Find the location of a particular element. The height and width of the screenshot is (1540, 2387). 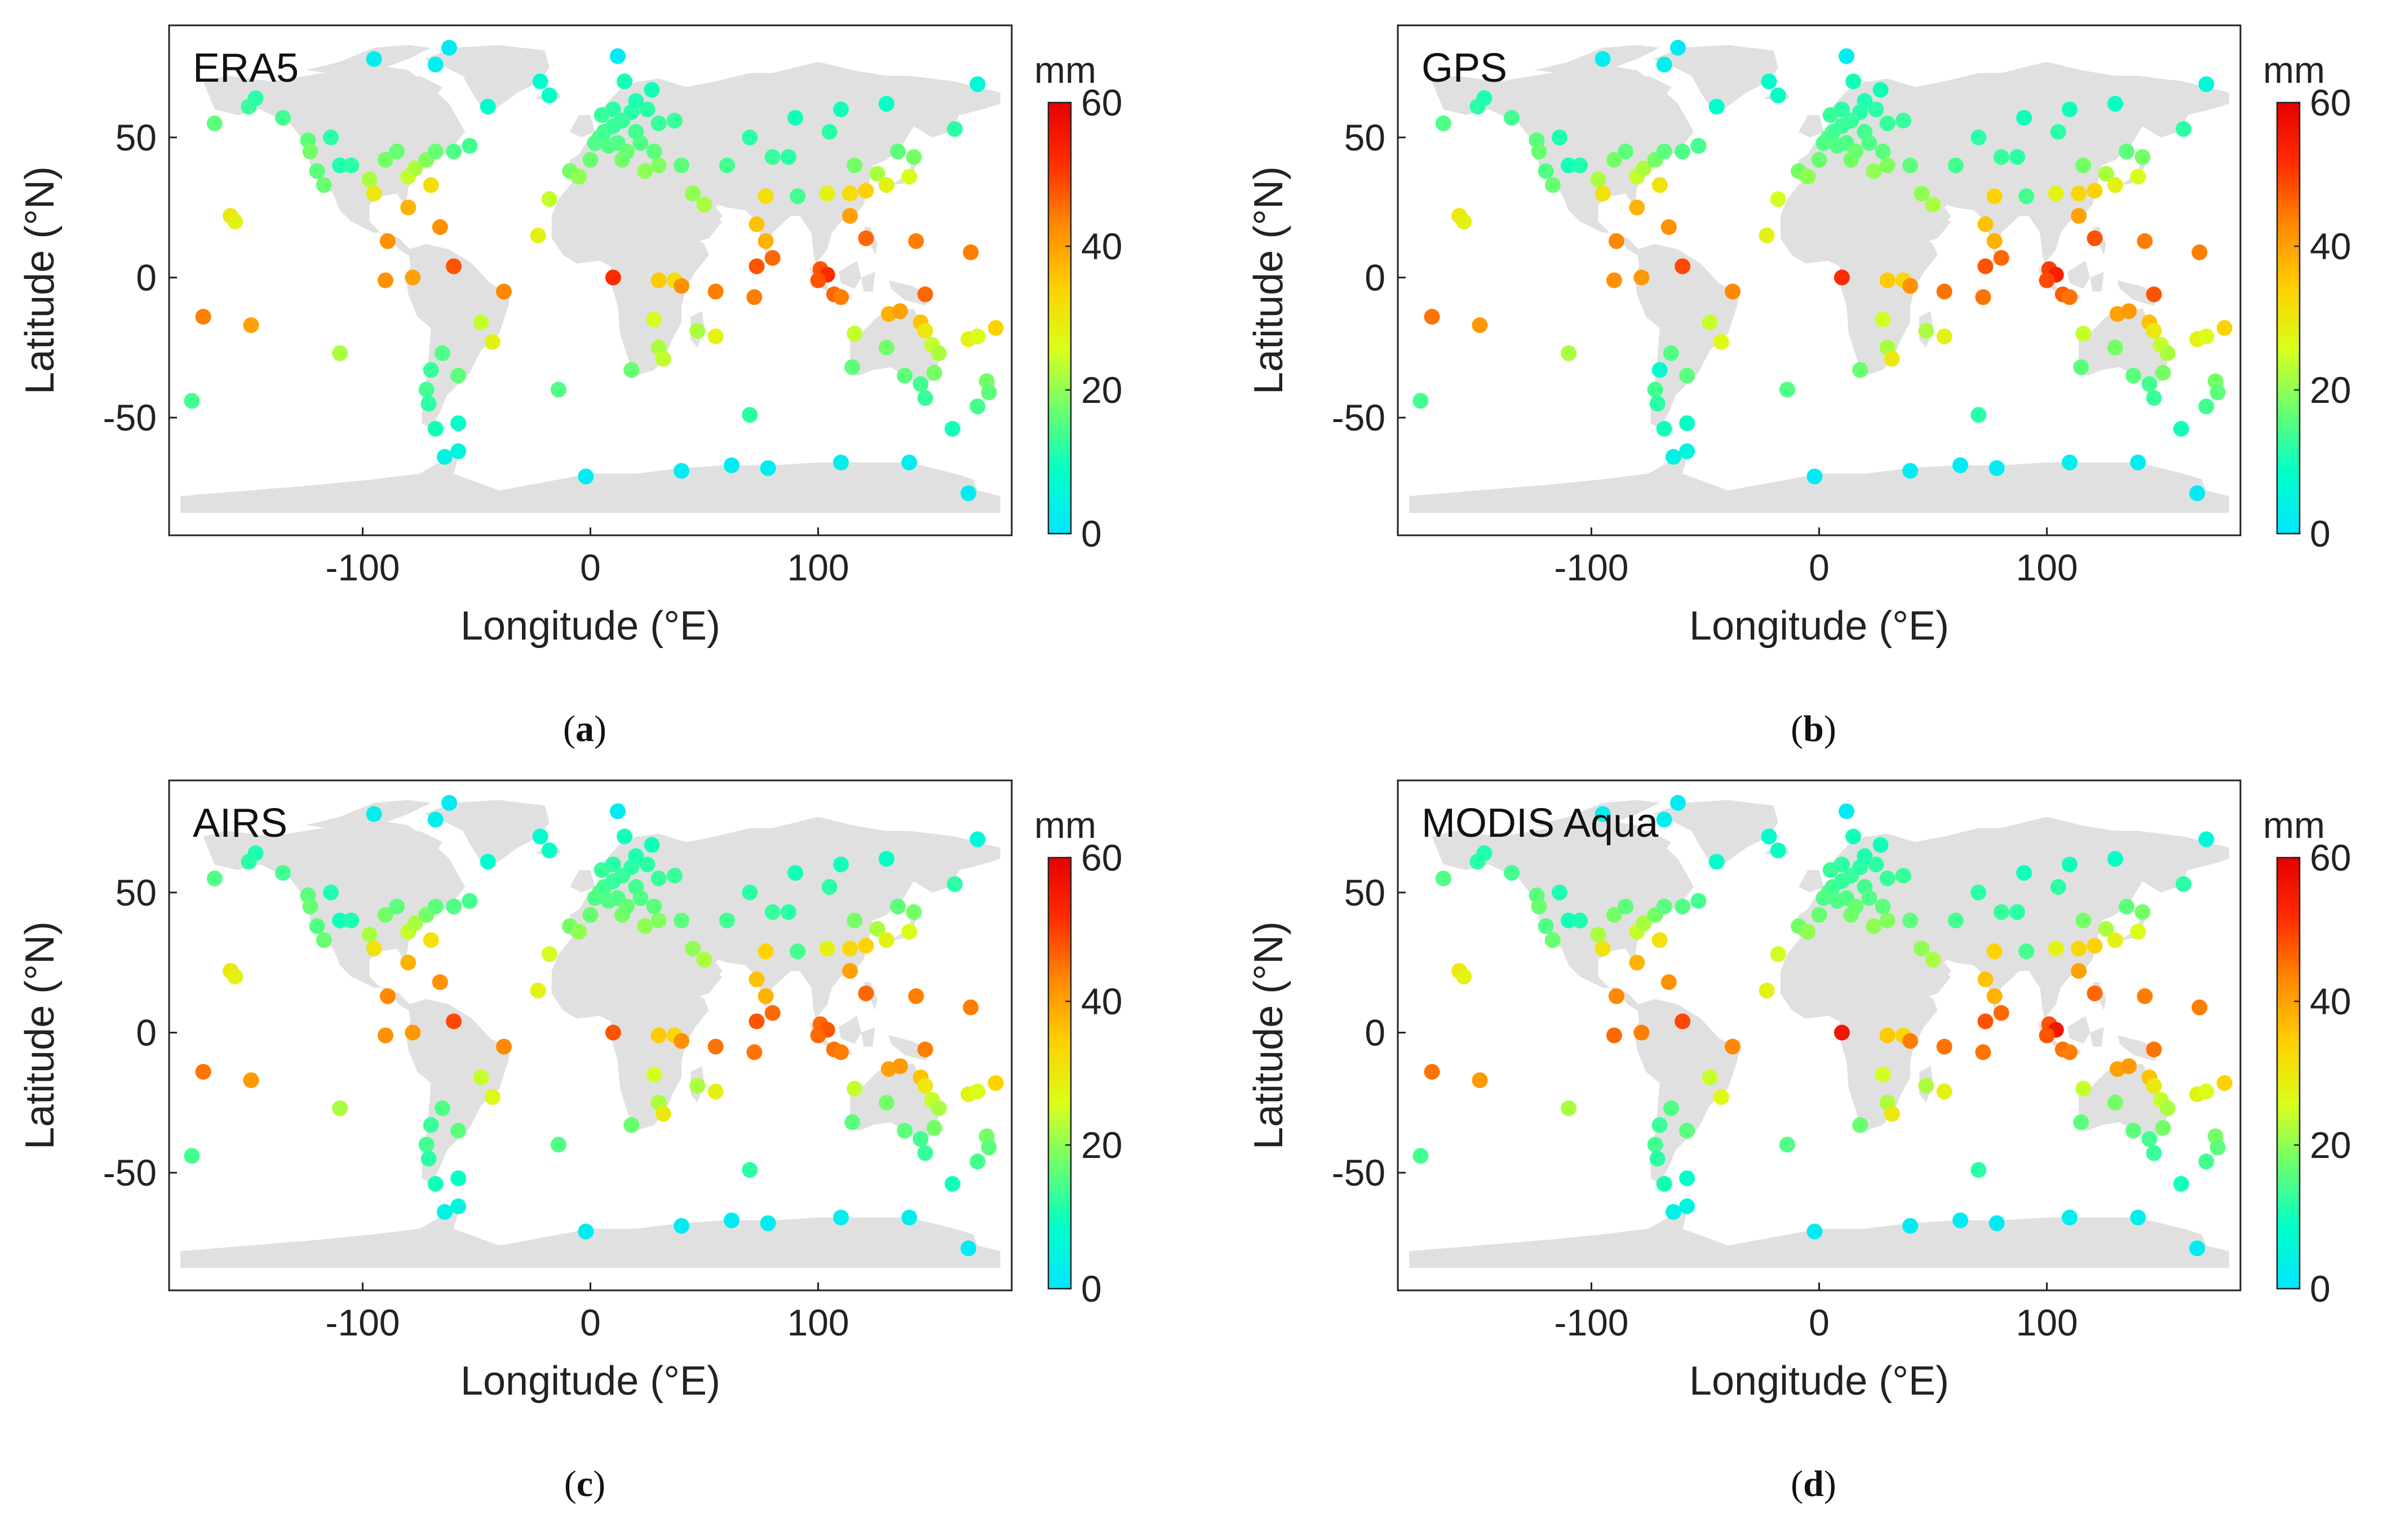

colorbar-gradient is located at coordinates (1059, 318).